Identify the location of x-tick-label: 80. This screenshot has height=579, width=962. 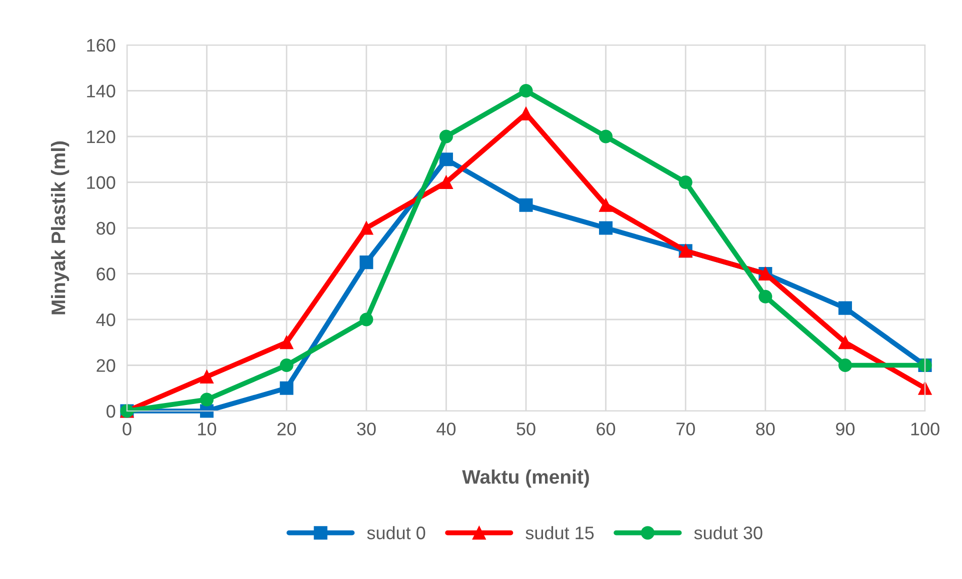
(765, 429).